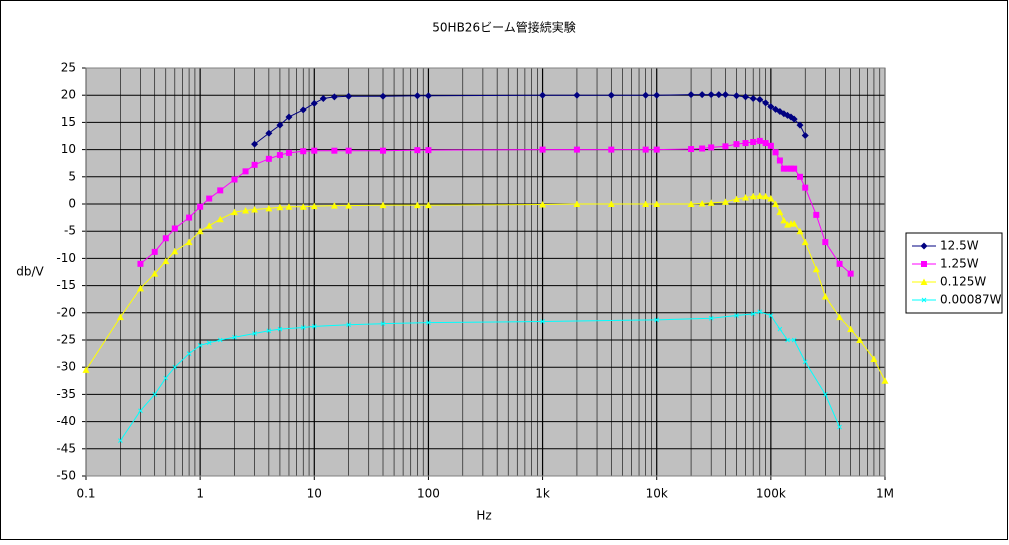 Image resolution: width=1009 pixels, height=545 pixels. Describe the element at coordinates (30, 272) in the screenshot. I see `y-axis-label: db/V` at that location.